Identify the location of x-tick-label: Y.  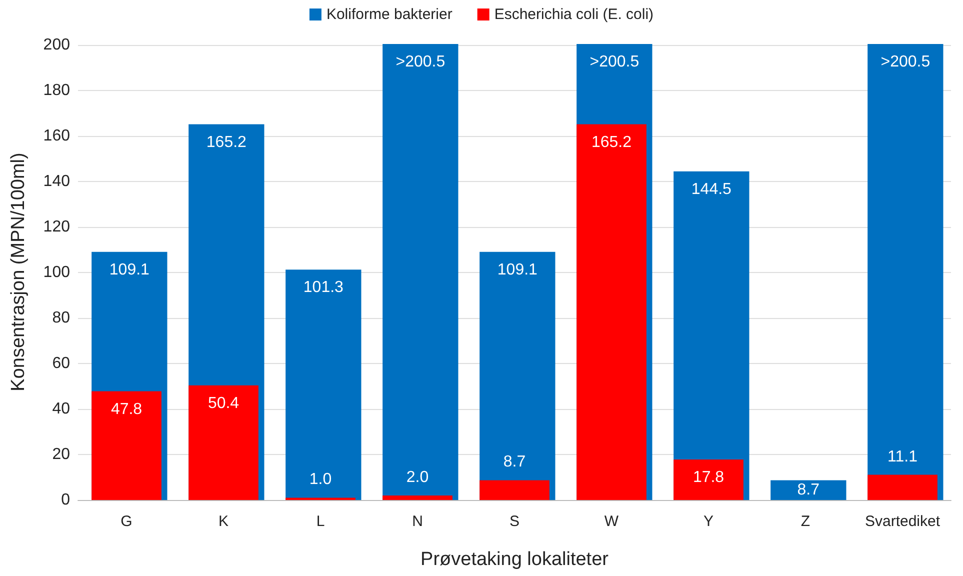
(708, 521).